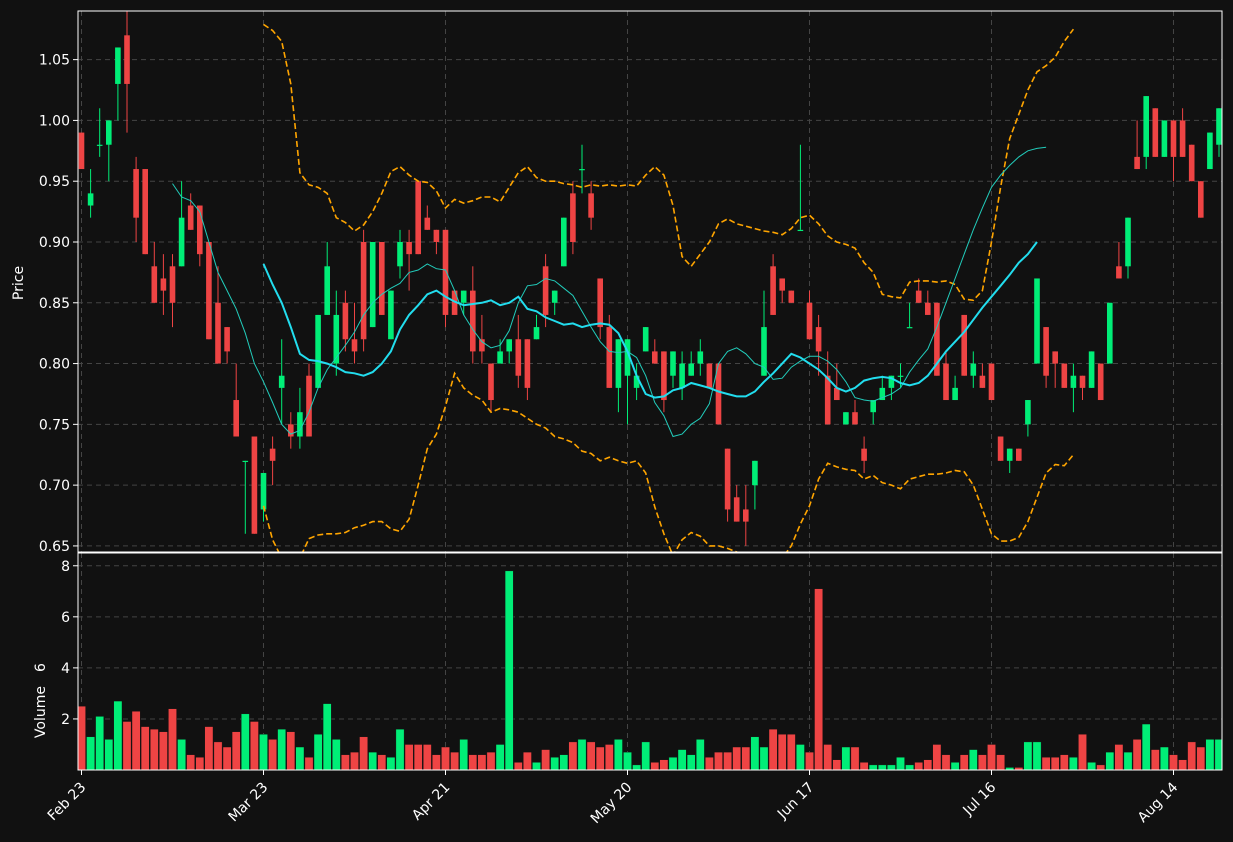 This screenshot has width=1233, height=842. What do you see at coordinates (54, 304) in the screenshot?
I see `price-tick-label: 0.85` at bounding box center [54, 304].